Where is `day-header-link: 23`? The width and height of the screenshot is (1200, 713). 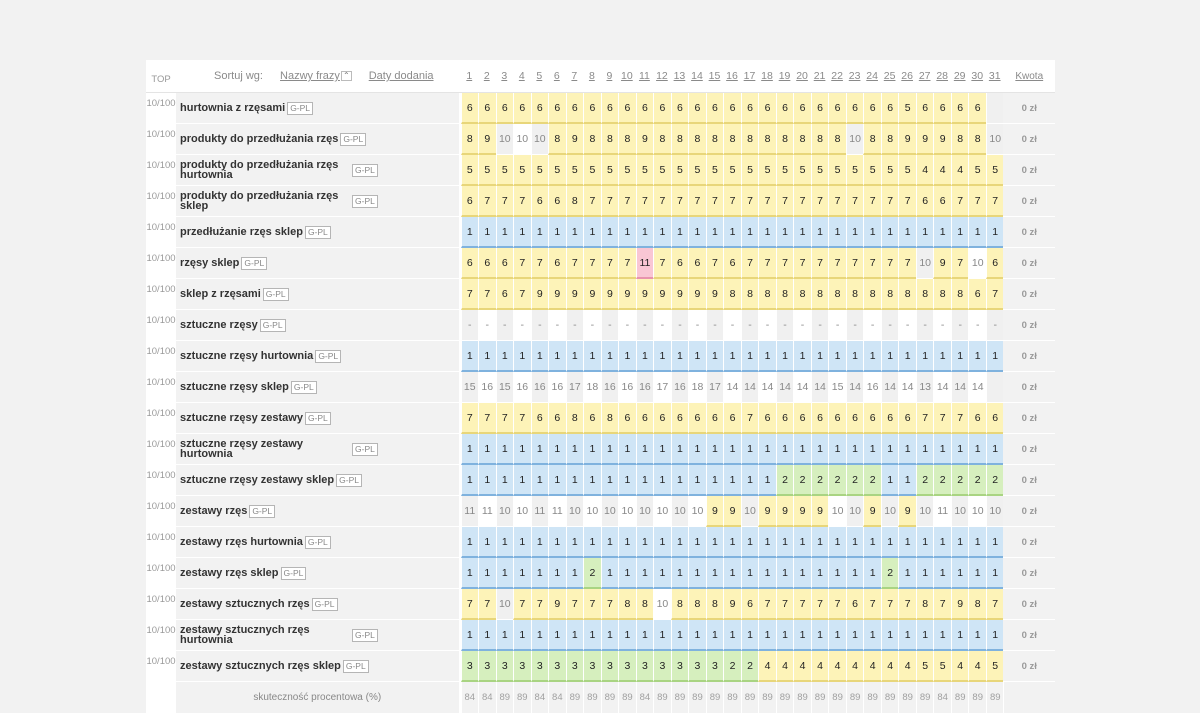 day-header-link: 23 is located at coordinates (854, 76).